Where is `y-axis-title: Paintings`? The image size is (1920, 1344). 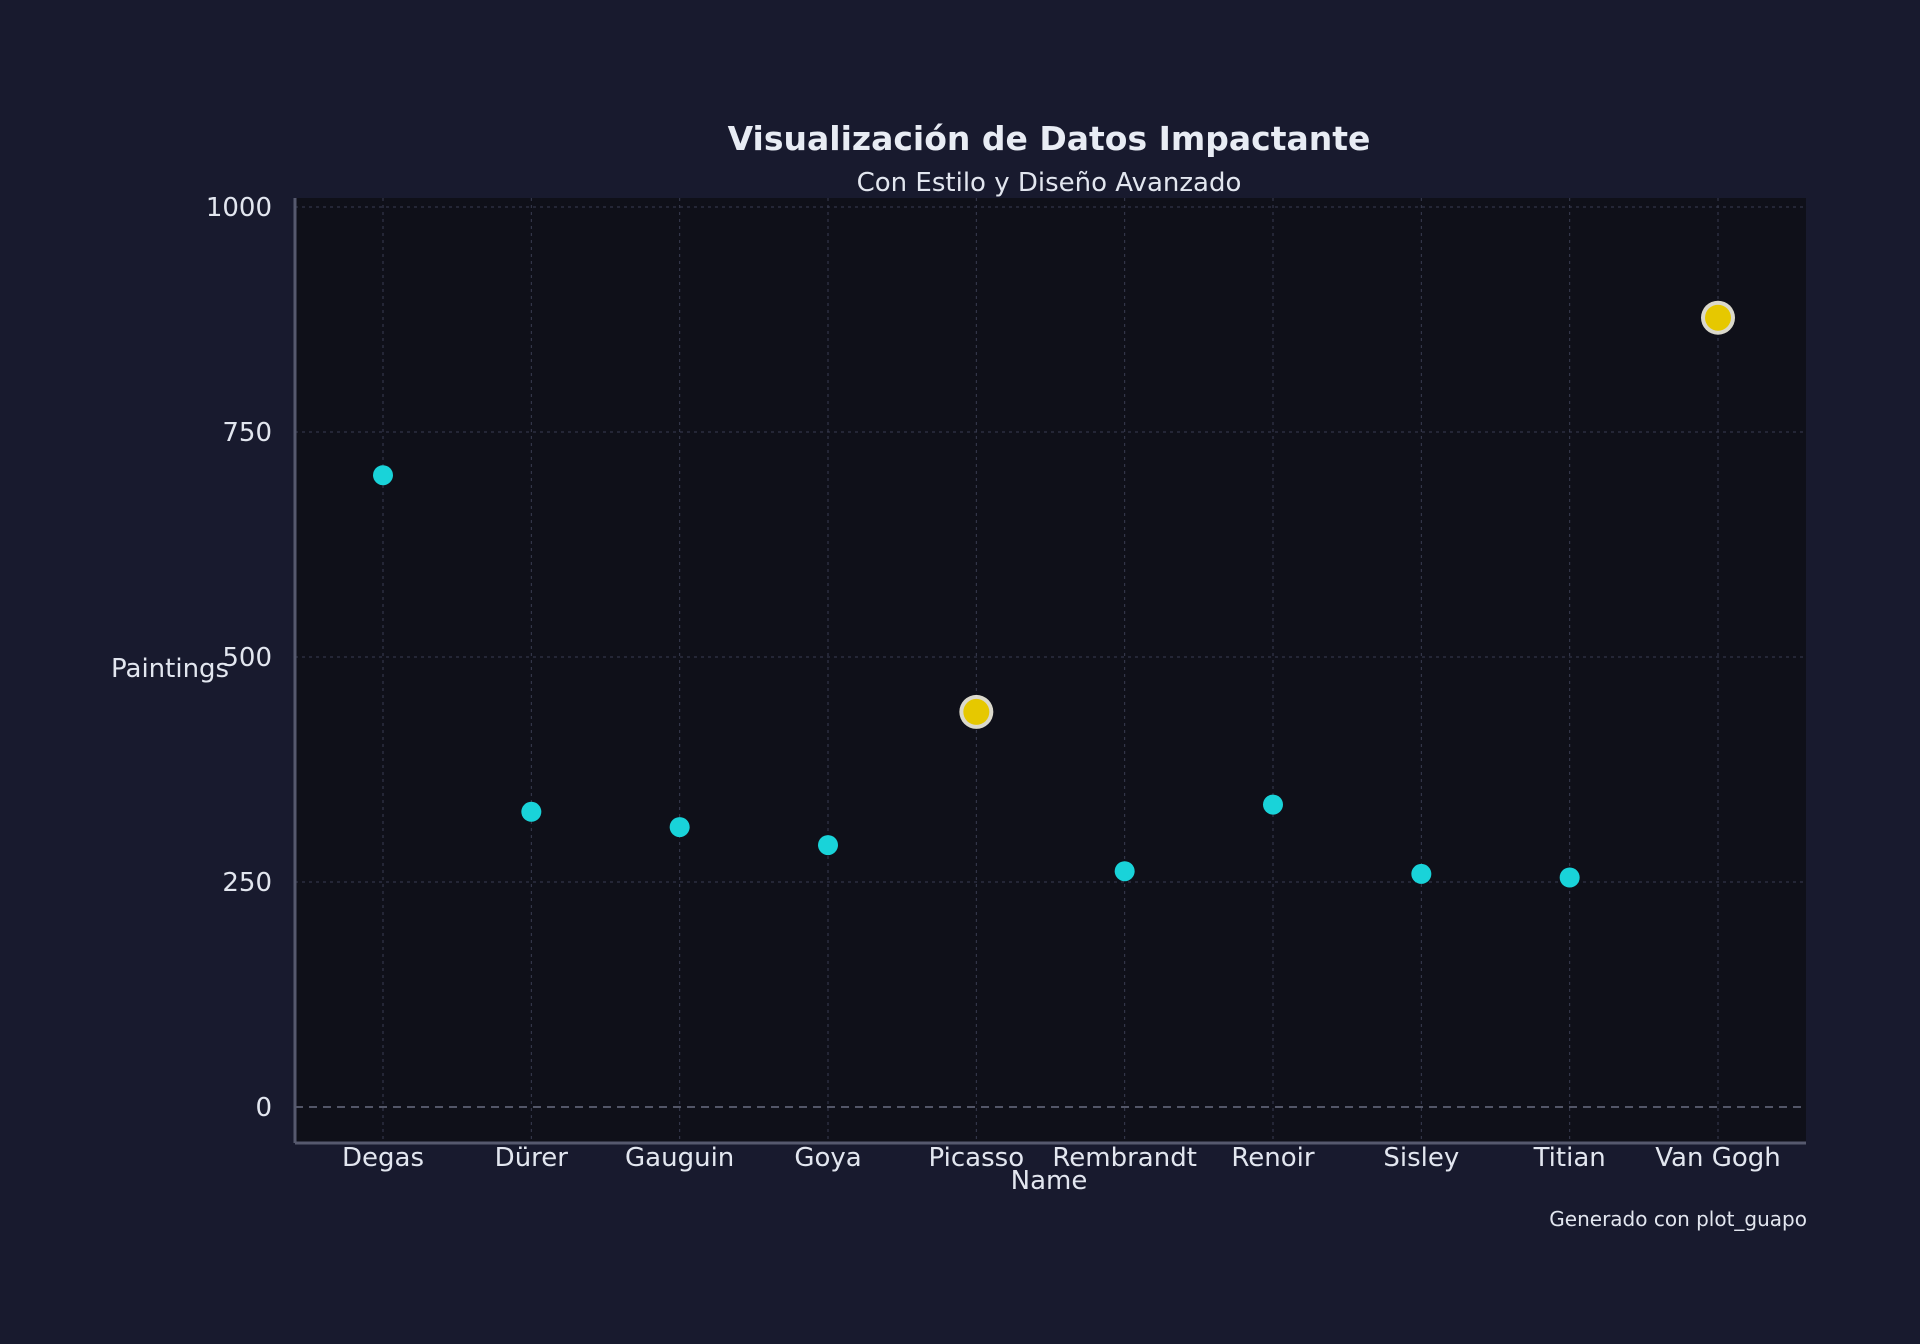
y-axis-title: Paintings is located at coordinates (170, 669).